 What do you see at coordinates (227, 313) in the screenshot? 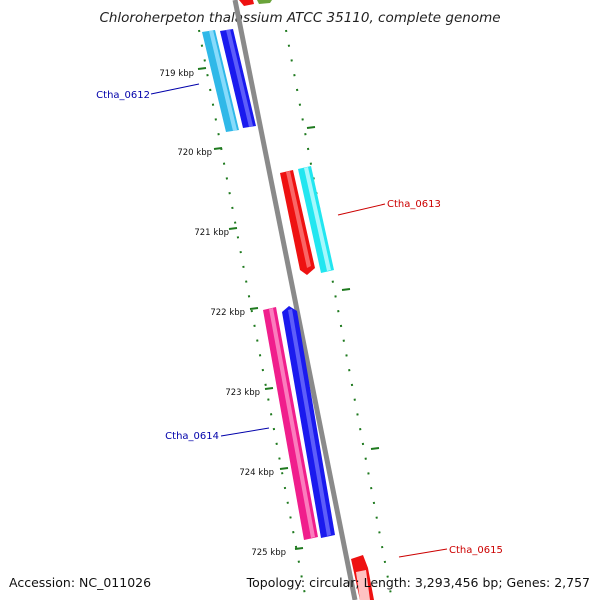
I see `tick-label-722: 722 kbp` at bounding box center [227, 313].